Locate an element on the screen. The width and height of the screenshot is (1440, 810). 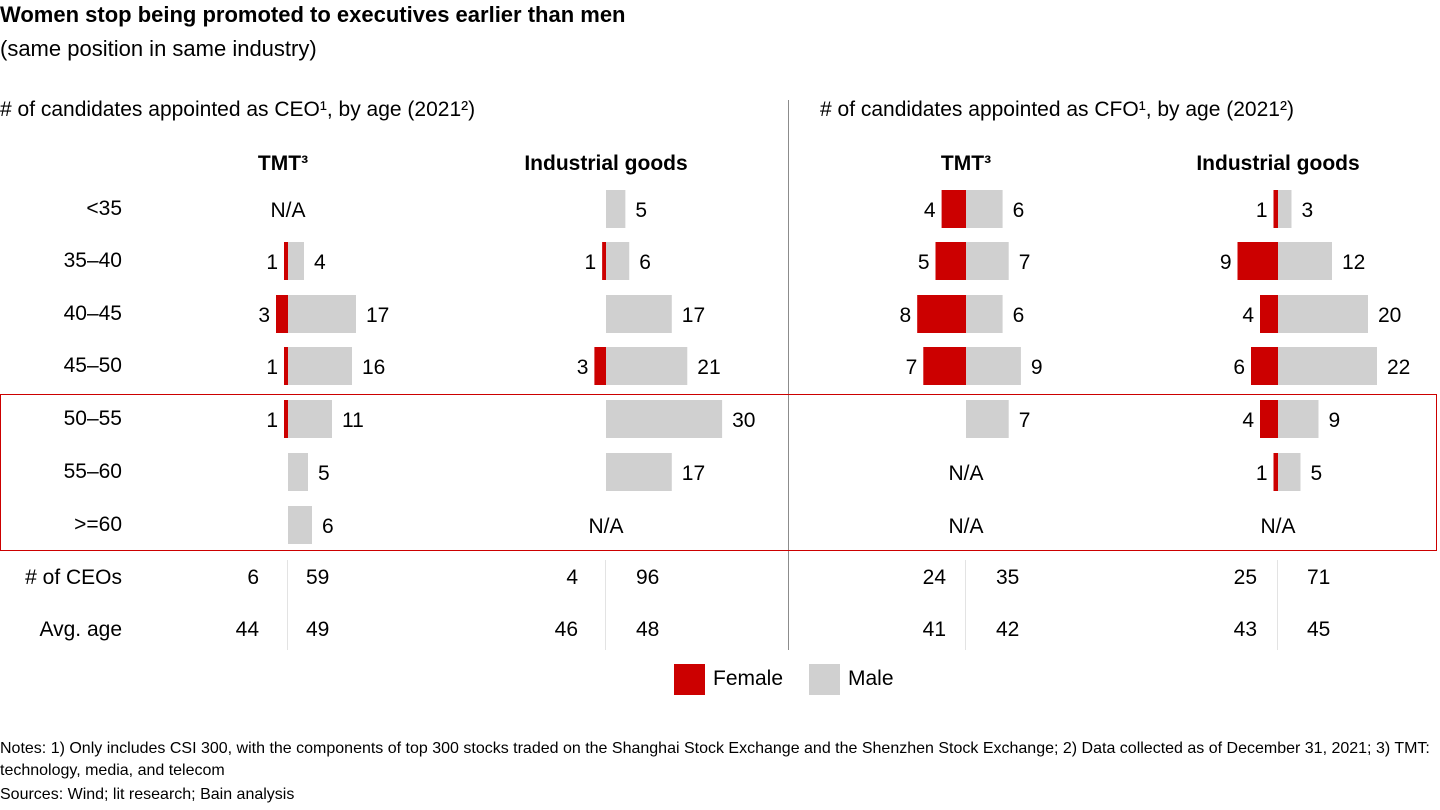
ceo-ind-male-avg: 48 is located at coordinates (648, 629).